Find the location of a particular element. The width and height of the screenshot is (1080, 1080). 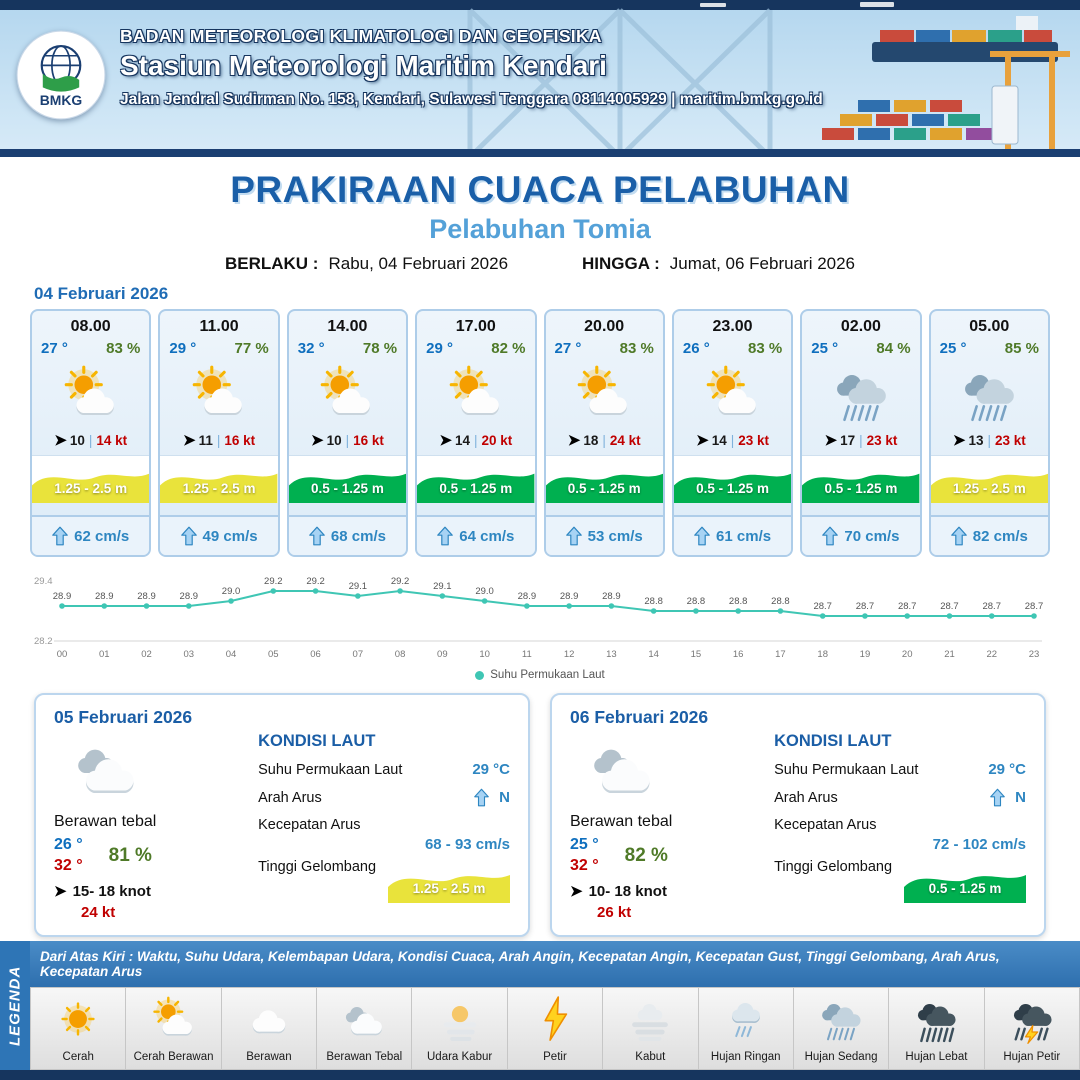

legend-item: Berawan is located at coordinates (269, 1028).